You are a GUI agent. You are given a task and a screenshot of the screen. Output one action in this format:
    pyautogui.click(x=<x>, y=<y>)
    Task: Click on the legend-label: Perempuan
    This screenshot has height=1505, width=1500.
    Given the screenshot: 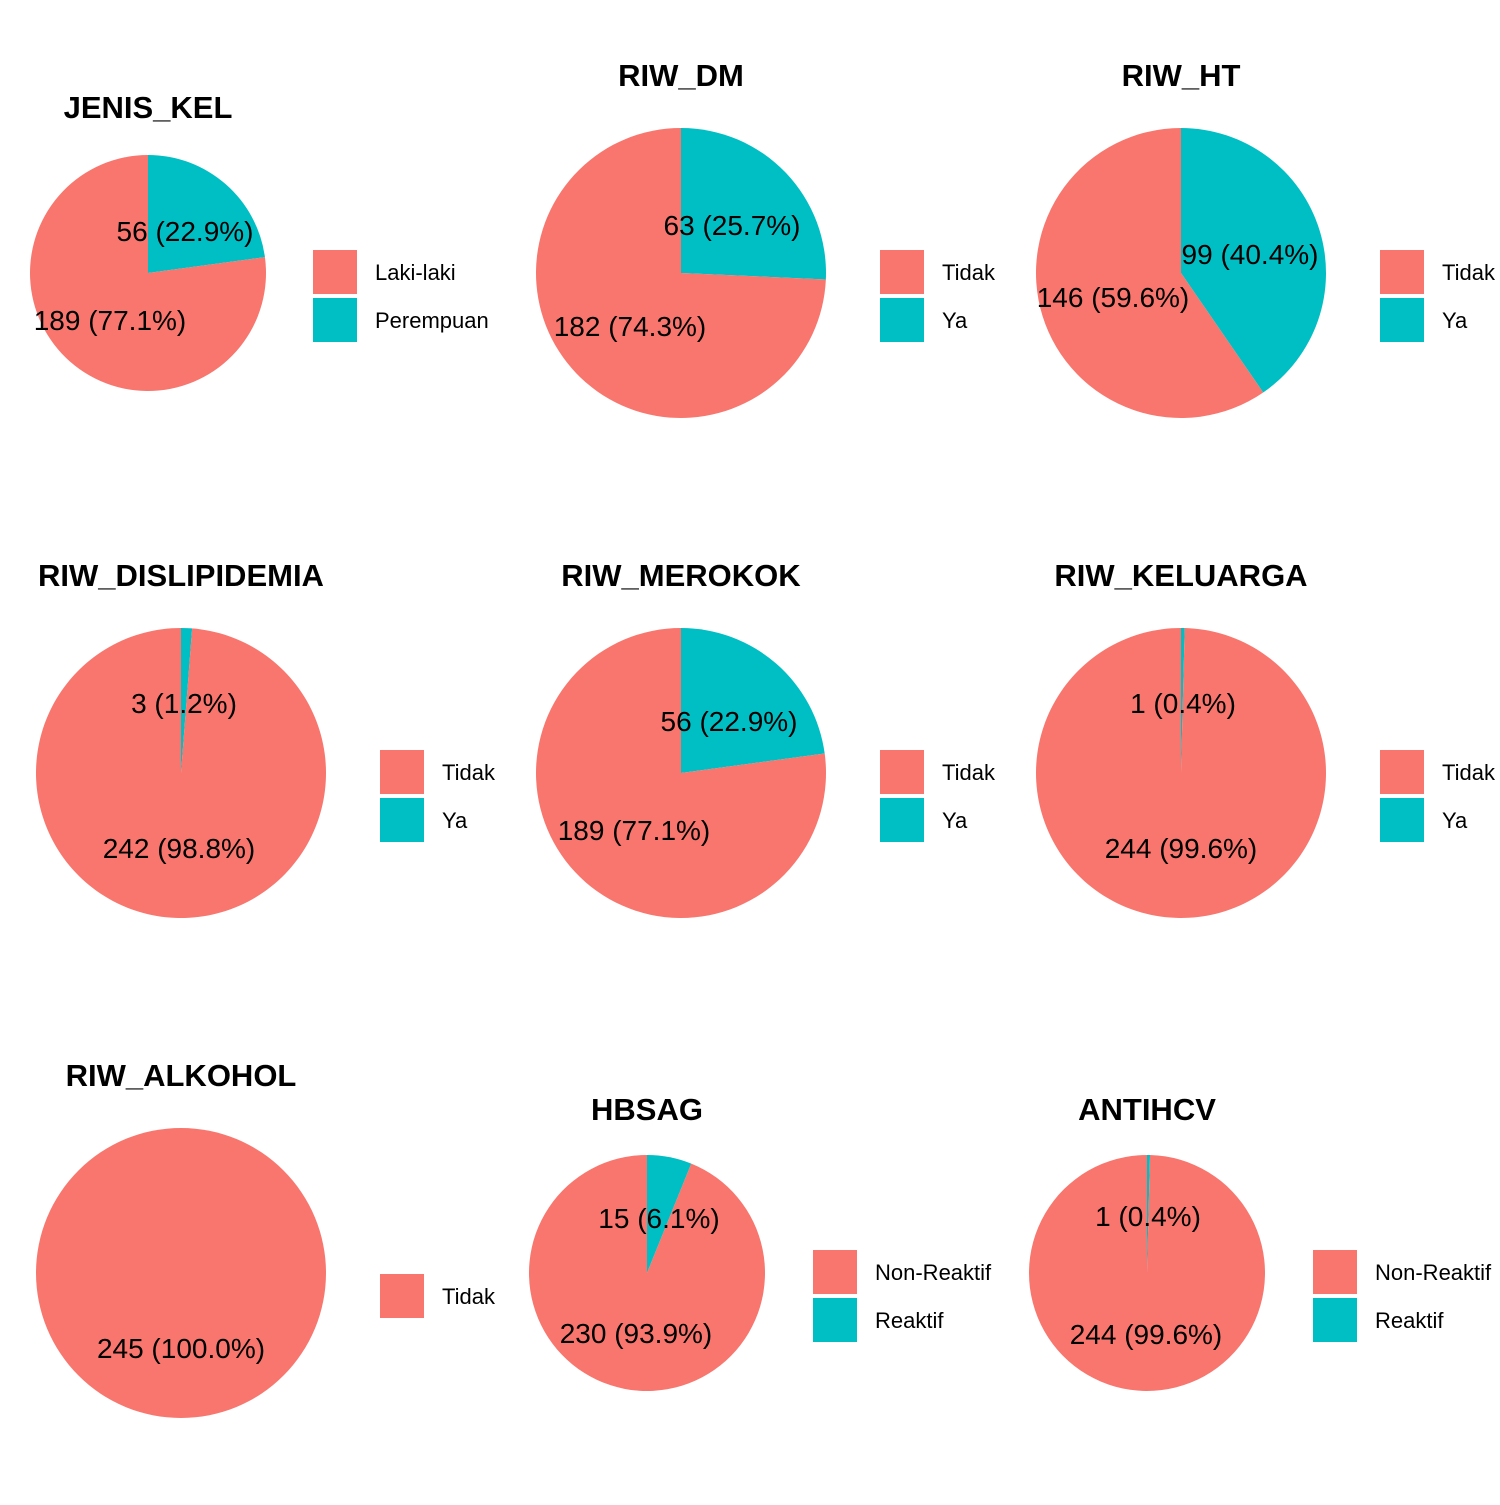 What is the action you would take?
    pyautogui.click(x=432, y=320)
    